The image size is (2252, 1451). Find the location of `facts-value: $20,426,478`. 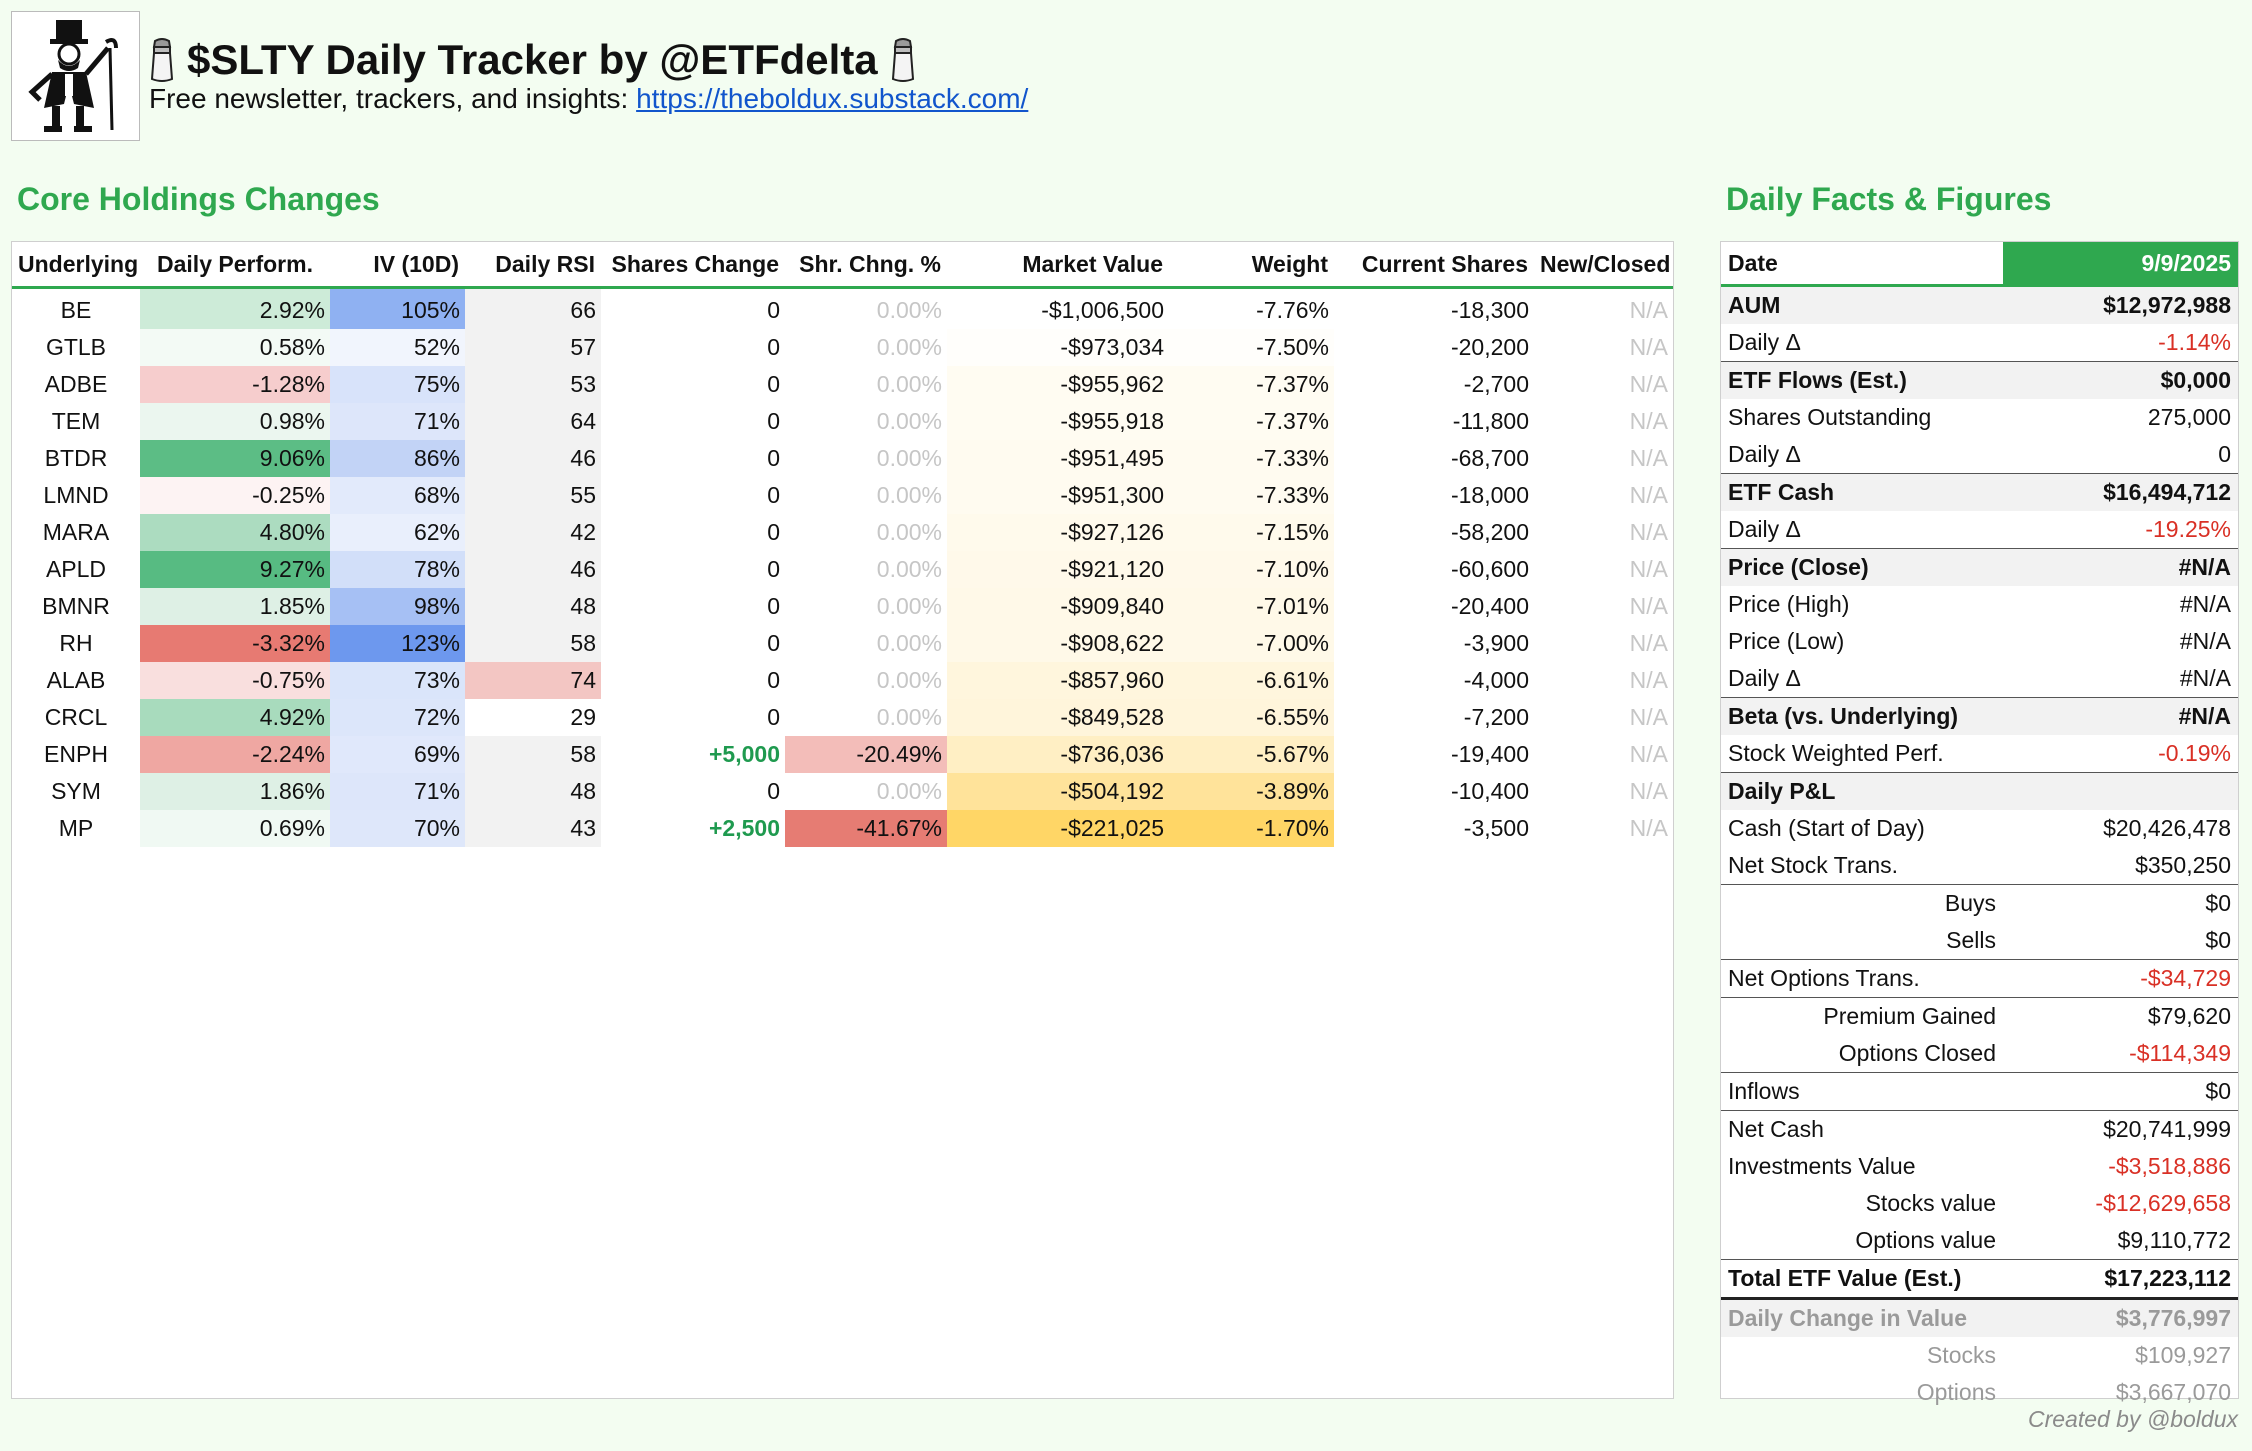

facts-value: $20,426,478 is located at coordinates (2167, 828).